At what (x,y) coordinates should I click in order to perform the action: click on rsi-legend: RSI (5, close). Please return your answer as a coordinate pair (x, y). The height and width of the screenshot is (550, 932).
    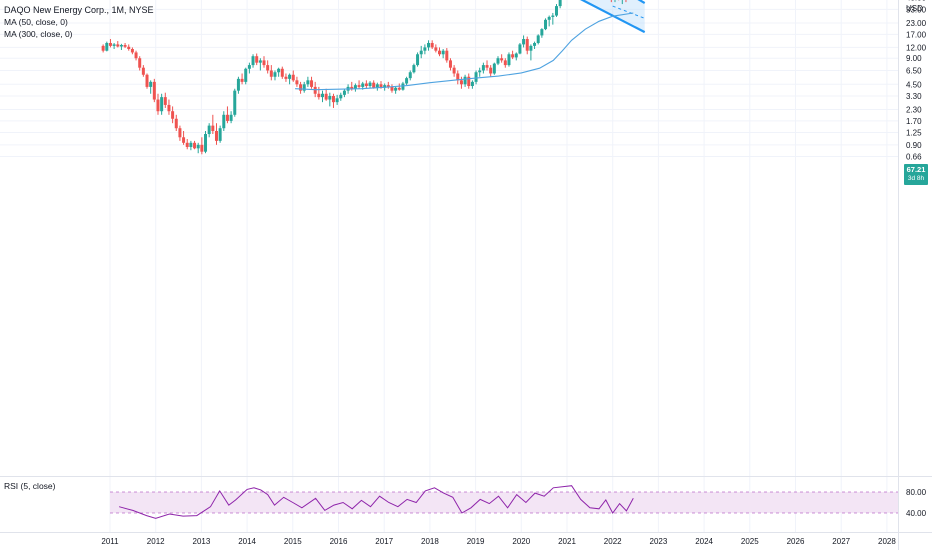
    Looking at the image, I should click on (30, 486).